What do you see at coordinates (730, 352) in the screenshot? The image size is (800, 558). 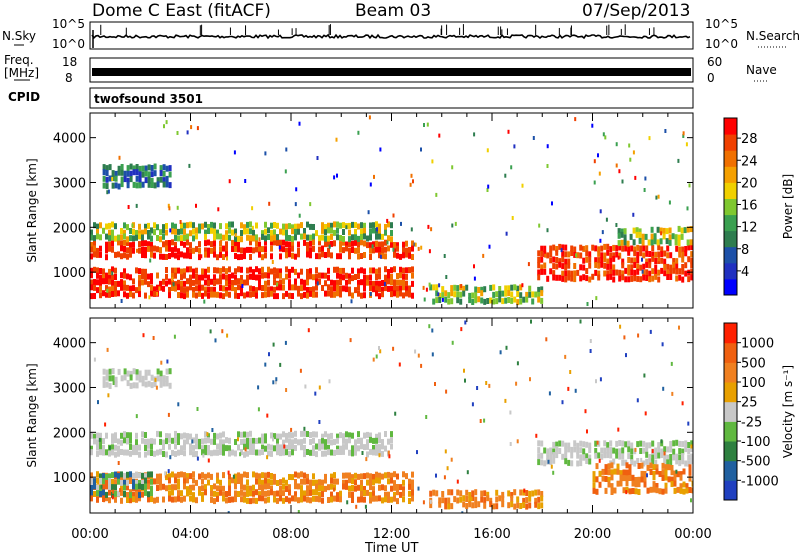 I see `colorbar-swatch` at bounding box center [730, 352].